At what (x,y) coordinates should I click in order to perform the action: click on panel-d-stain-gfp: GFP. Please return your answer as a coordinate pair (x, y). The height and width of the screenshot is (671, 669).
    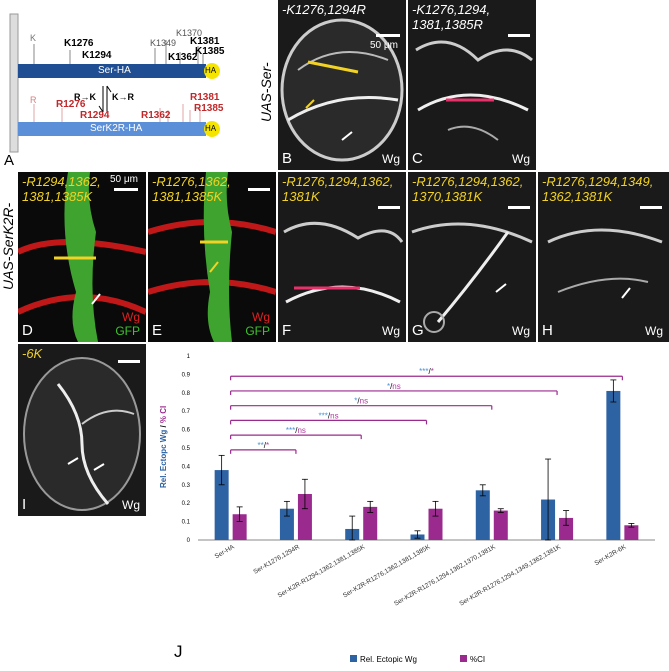
    Looking at the image, I should click on (127, 331).